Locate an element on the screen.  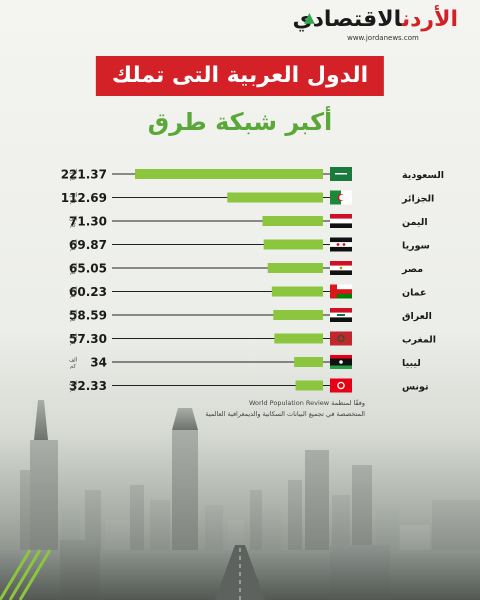
page-subtitle: أكبر شبكة طرق is located at coordinates (240, 122).